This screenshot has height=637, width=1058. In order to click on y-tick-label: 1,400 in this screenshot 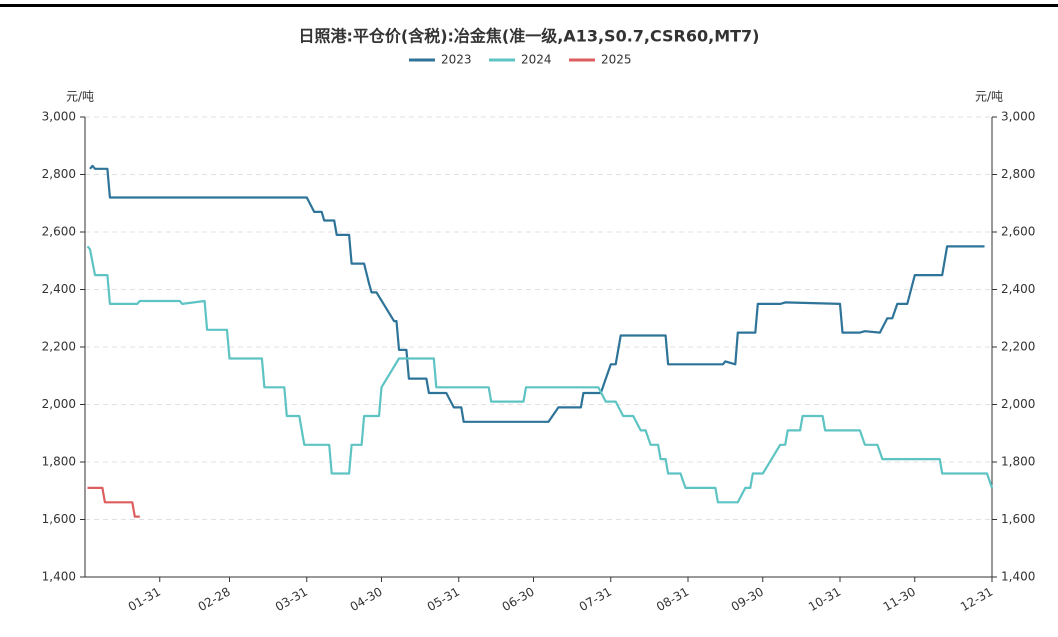, I will do `click(59, 577)`.